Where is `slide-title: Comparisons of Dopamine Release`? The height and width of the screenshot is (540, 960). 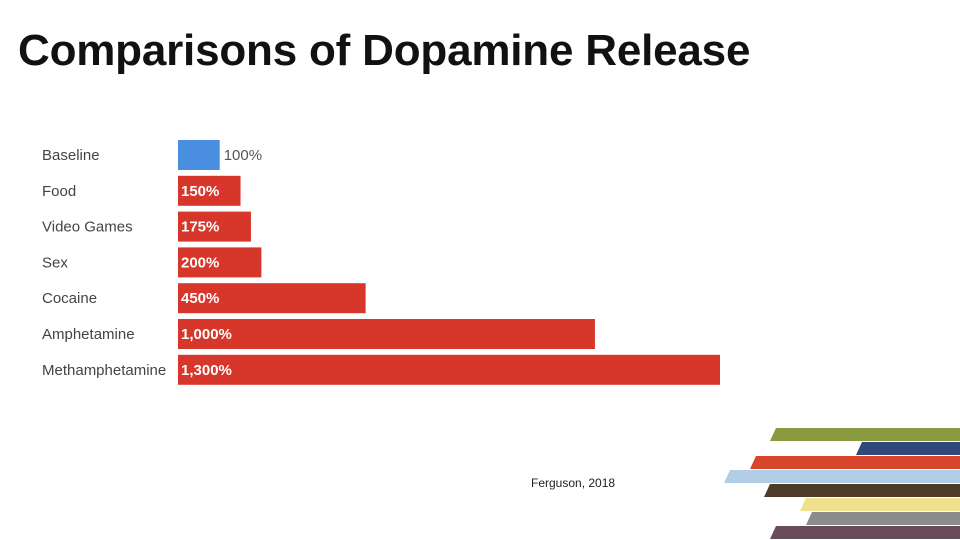
slide-title: Comparisons of Dopamine Release is located at coordinates (384, 50).